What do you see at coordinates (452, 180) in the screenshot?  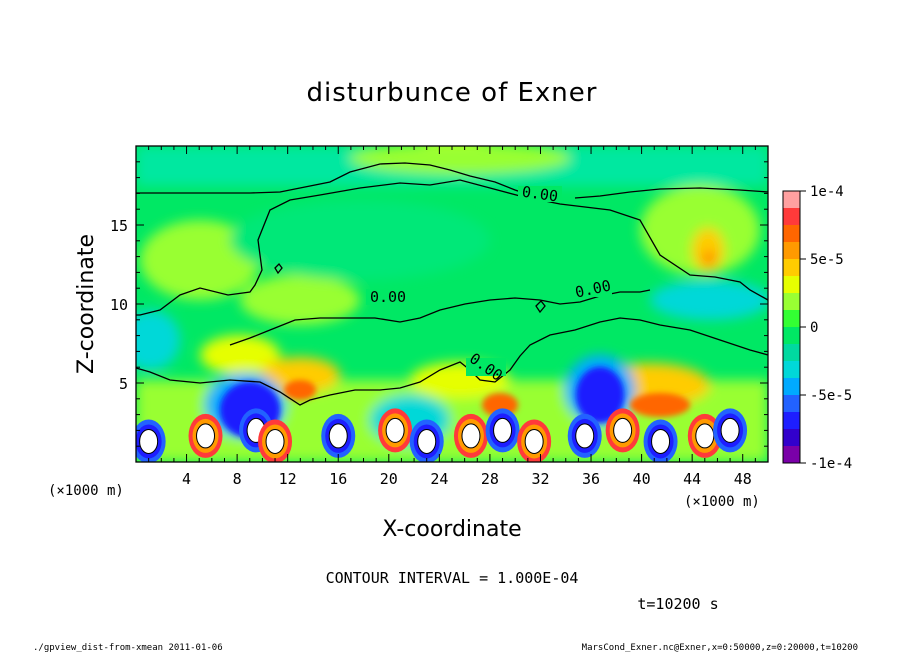 I see `upper-zero-contour` at bounding box center [452, 180].